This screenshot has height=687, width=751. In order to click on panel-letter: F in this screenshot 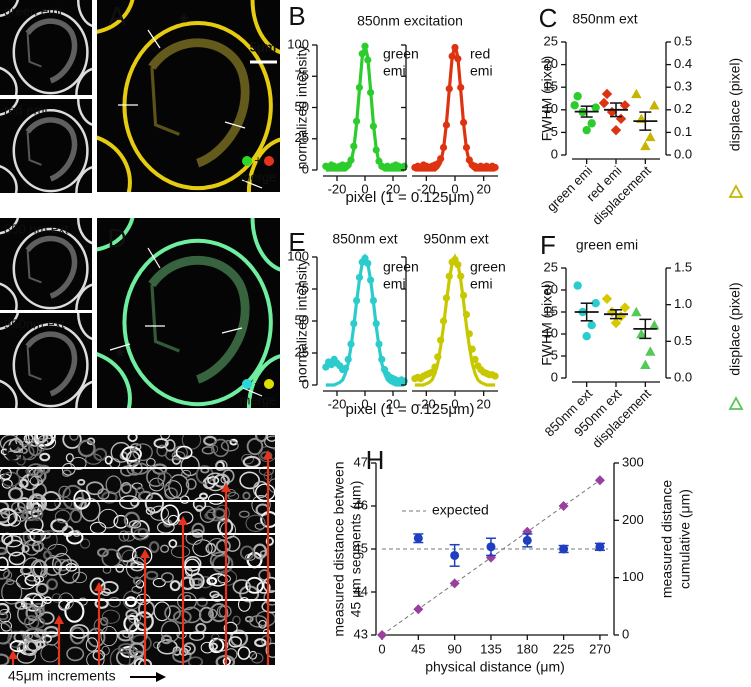, I will do `click(548, 245)`.